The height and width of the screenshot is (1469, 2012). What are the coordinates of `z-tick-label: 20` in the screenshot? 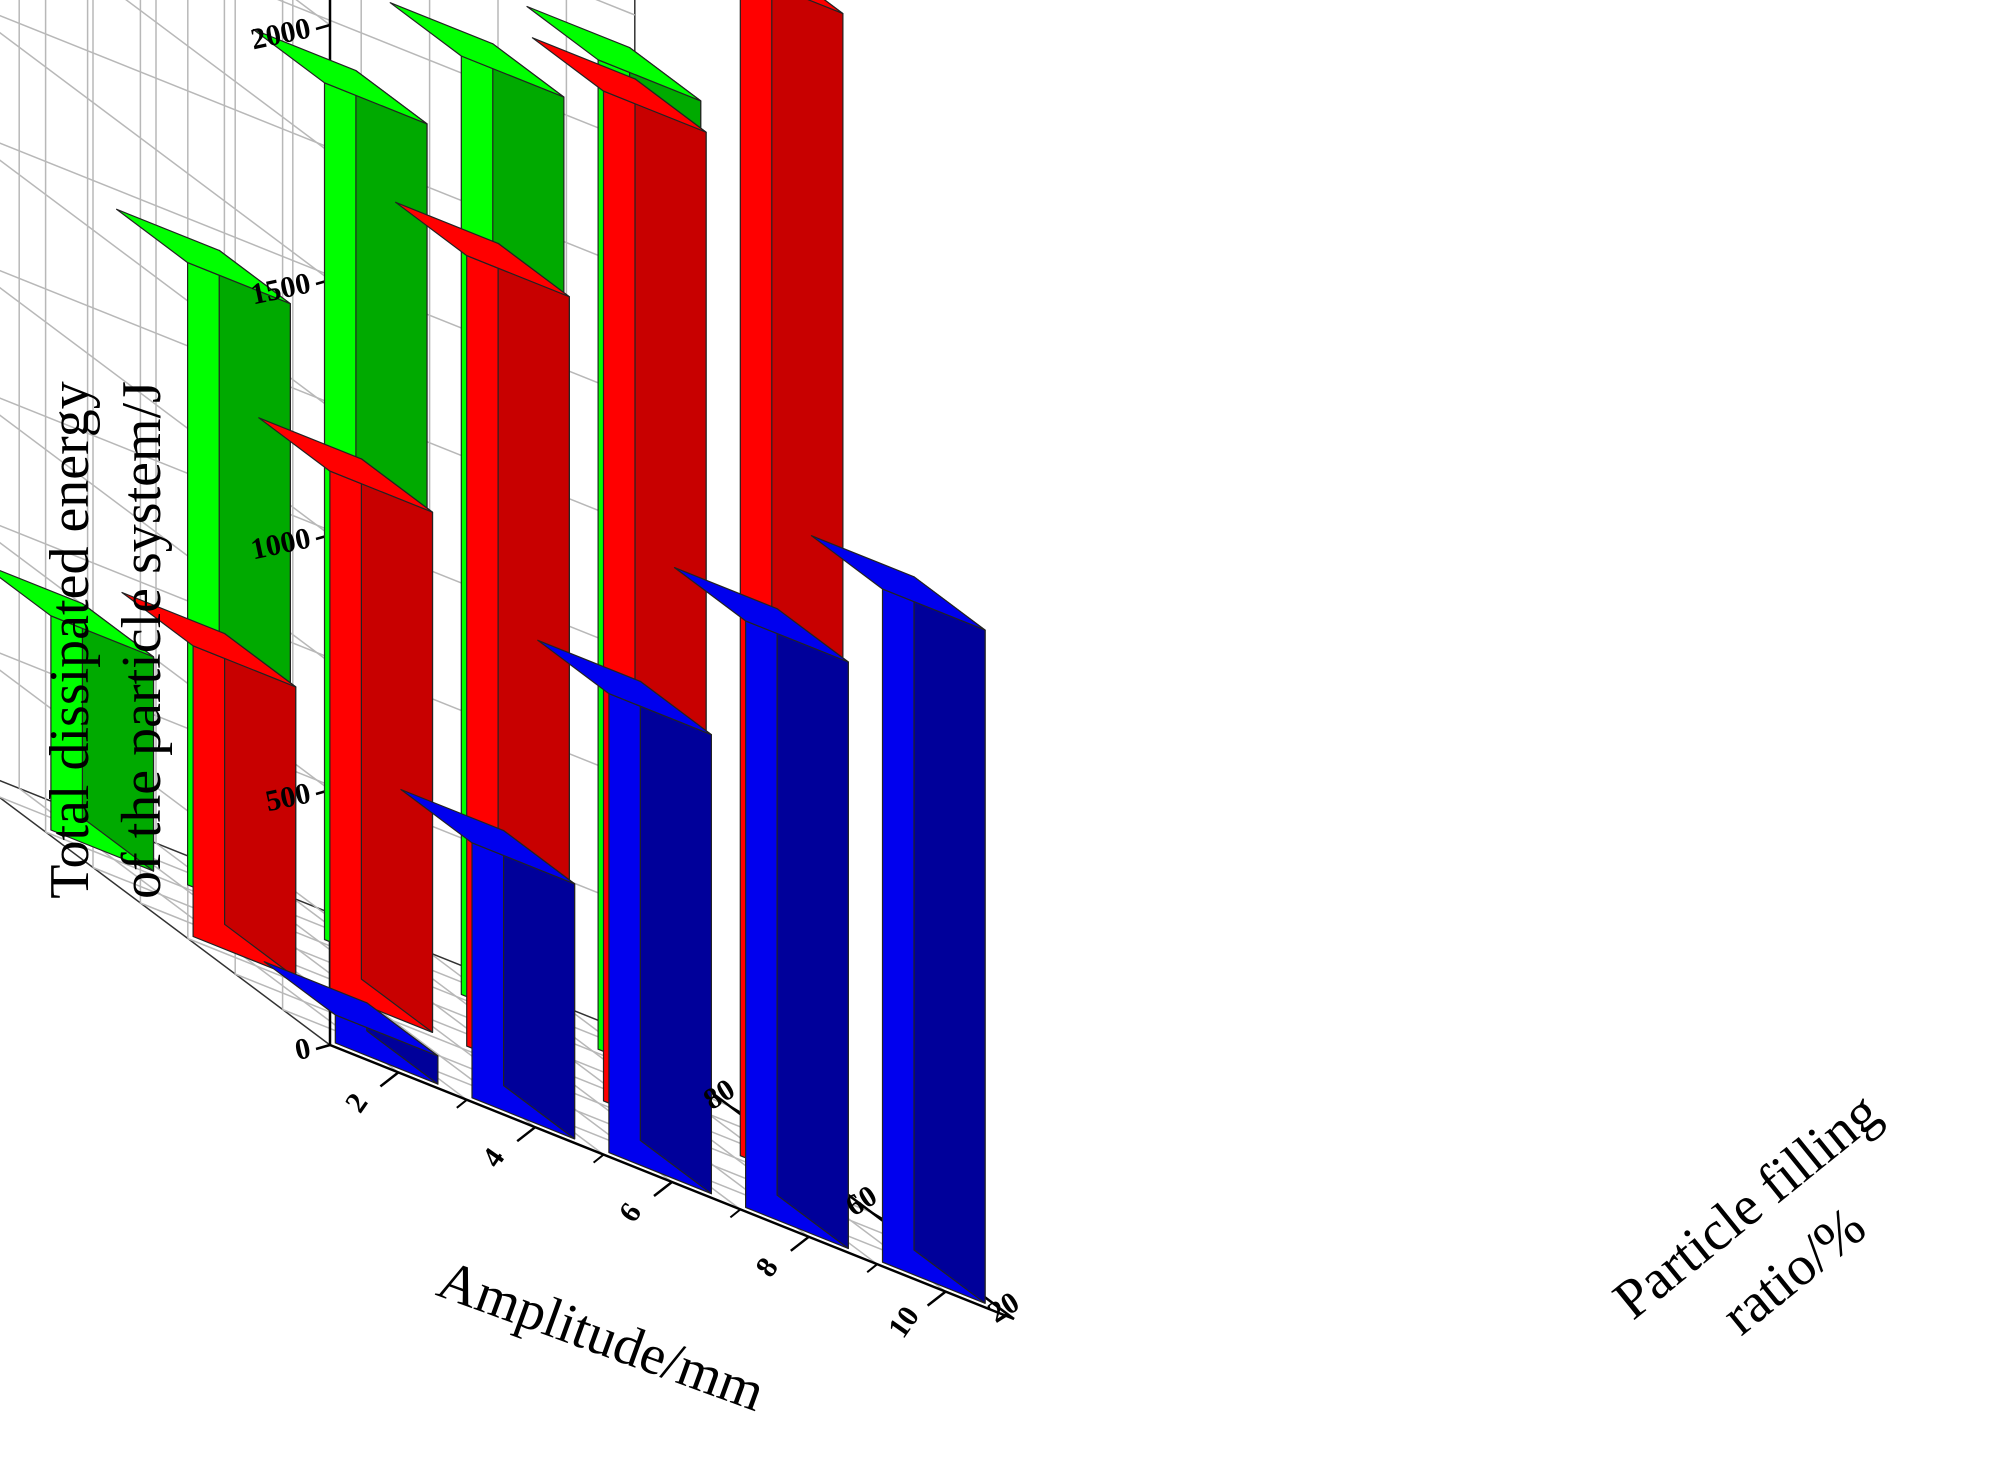 It's located at (1003, 1308).